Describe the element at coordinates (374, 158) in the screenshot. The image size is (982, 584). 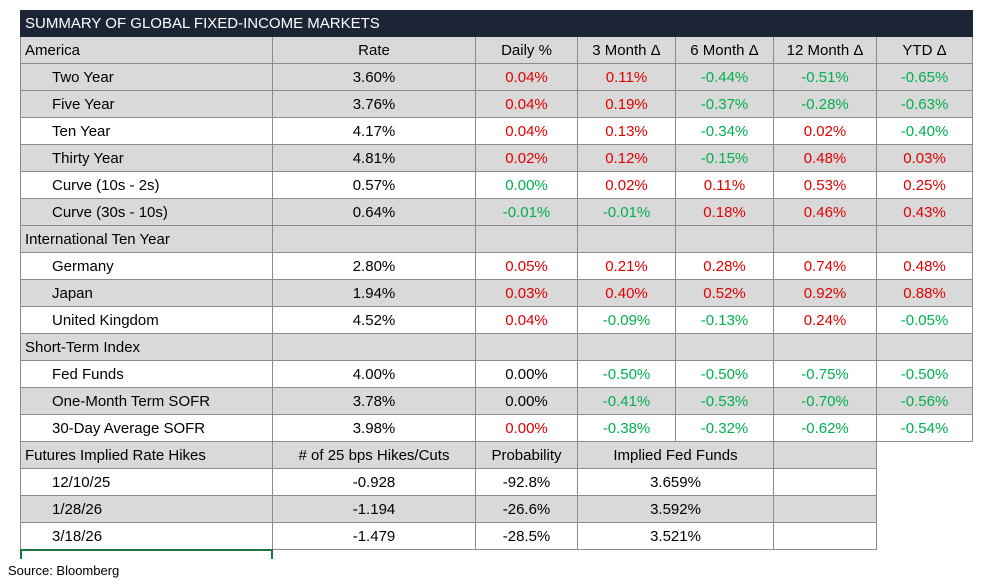
I see `value-cell: 4.81%` at that location.